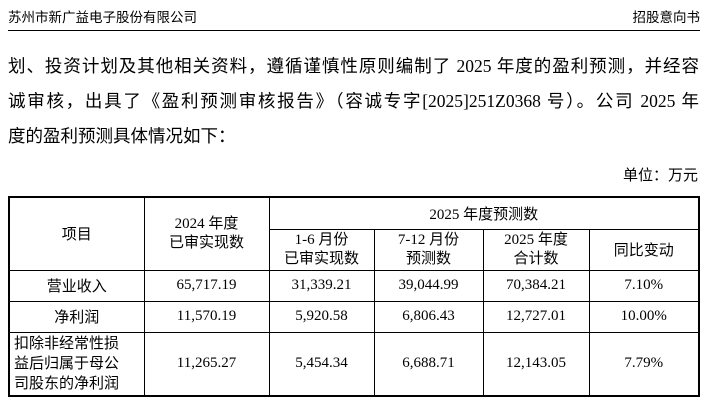  Describe the element at coordinates (666, 17) in the screenshot. I see `doc-type-label: 招股意向书` at that location.